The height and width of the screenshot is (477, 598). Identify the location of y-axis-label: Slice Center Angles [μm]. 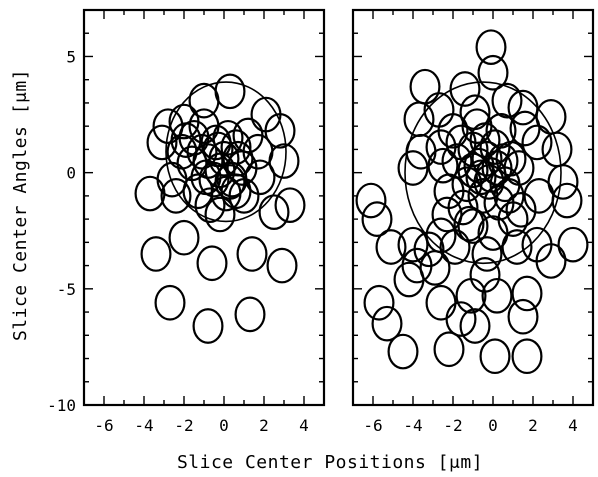
(20, 205).